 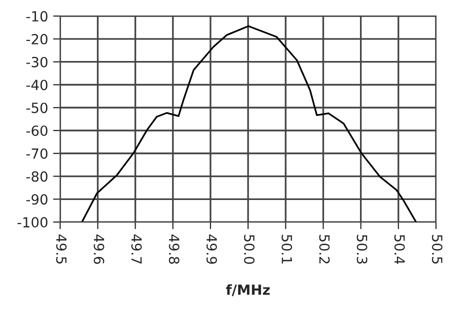 I want to click on y-tick-label: -20, so click(x=37, y=39).